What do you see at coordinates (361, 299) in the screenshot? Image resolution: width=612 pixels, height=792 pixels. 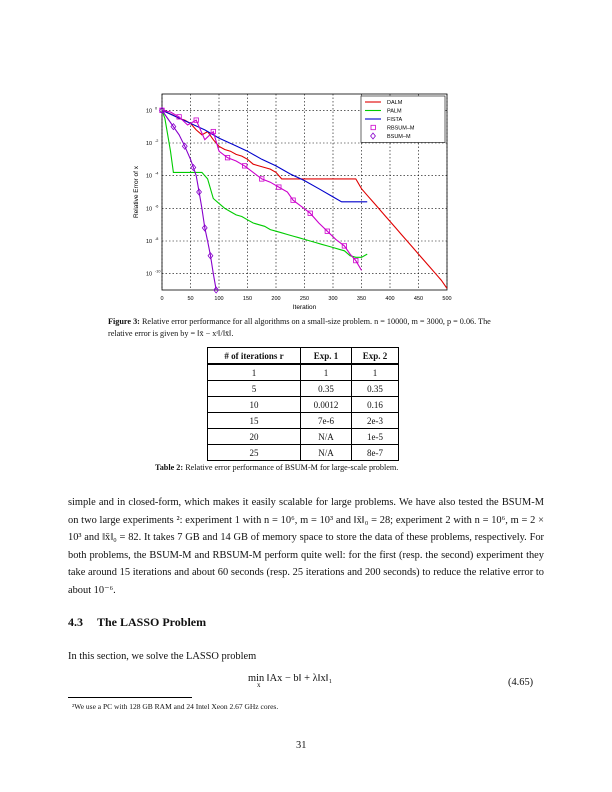 I see `x-tick-label: 350` at bounding box center [361, 299].